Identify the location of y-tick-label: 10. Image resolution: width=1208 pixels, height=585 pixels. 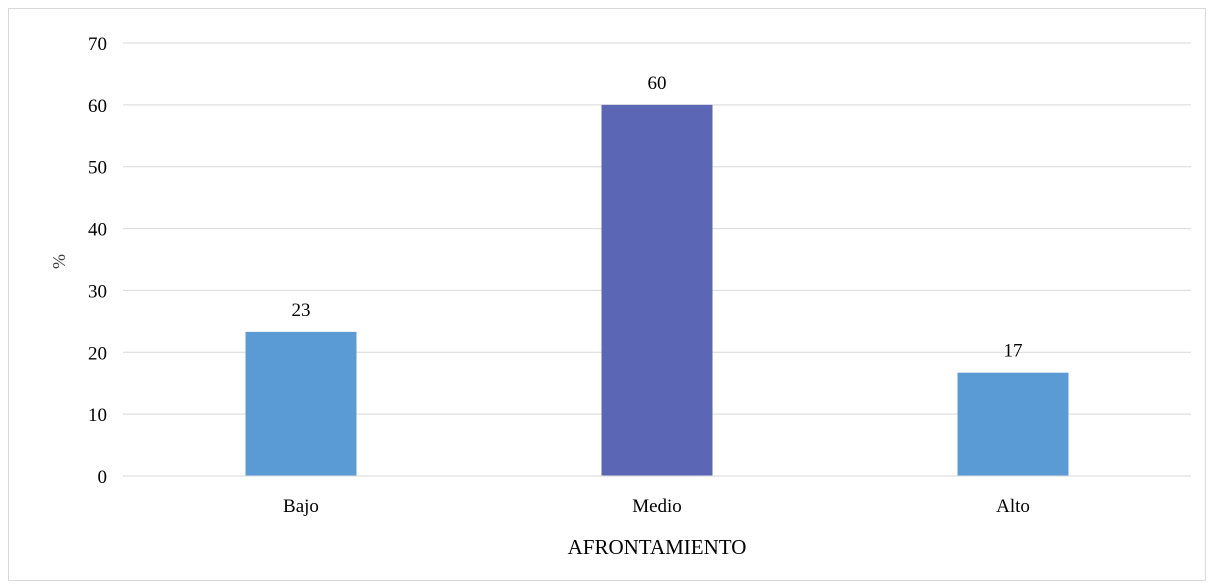
(97, 415).